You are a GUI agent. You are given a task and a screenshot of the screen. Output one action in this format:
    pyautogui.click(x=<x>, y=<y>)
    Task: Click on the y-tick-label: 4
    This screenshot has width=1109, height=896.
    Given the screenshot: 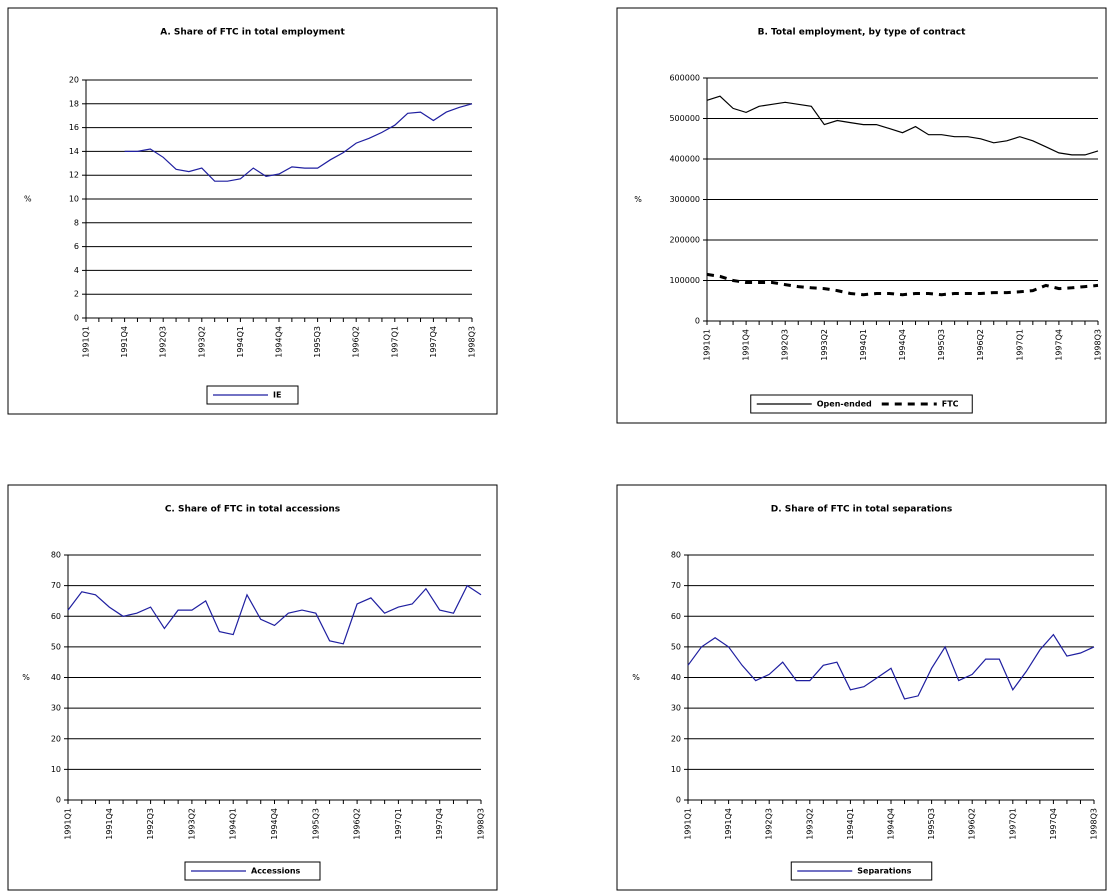 What is the action you would take?
    pyautogui.click(x=76, y=270)
    